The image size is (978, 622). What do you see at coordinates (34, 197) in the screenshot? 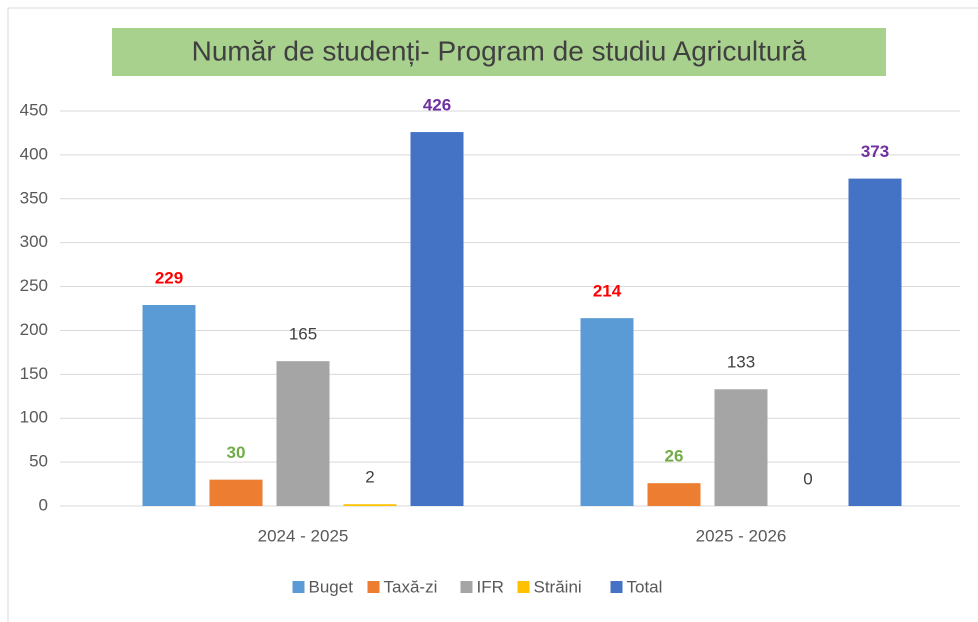
I see `y-tick-label: 350` at bounding box center [34, 197].